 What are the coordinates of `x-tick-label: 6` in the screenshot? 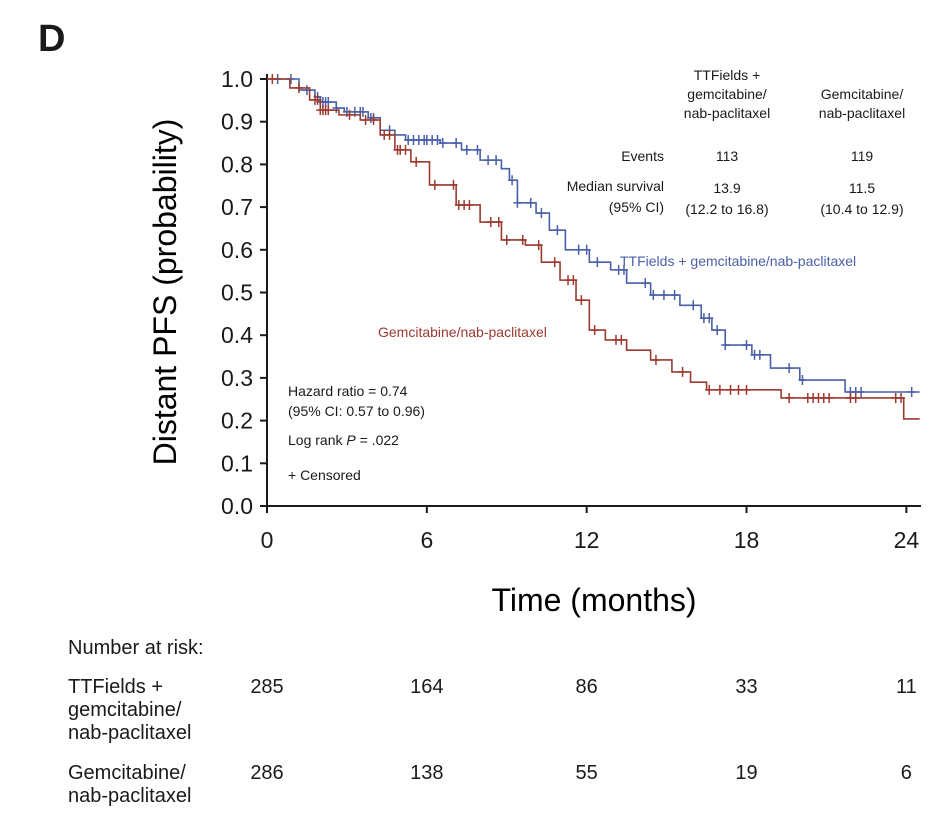 It's located at (426, 540).